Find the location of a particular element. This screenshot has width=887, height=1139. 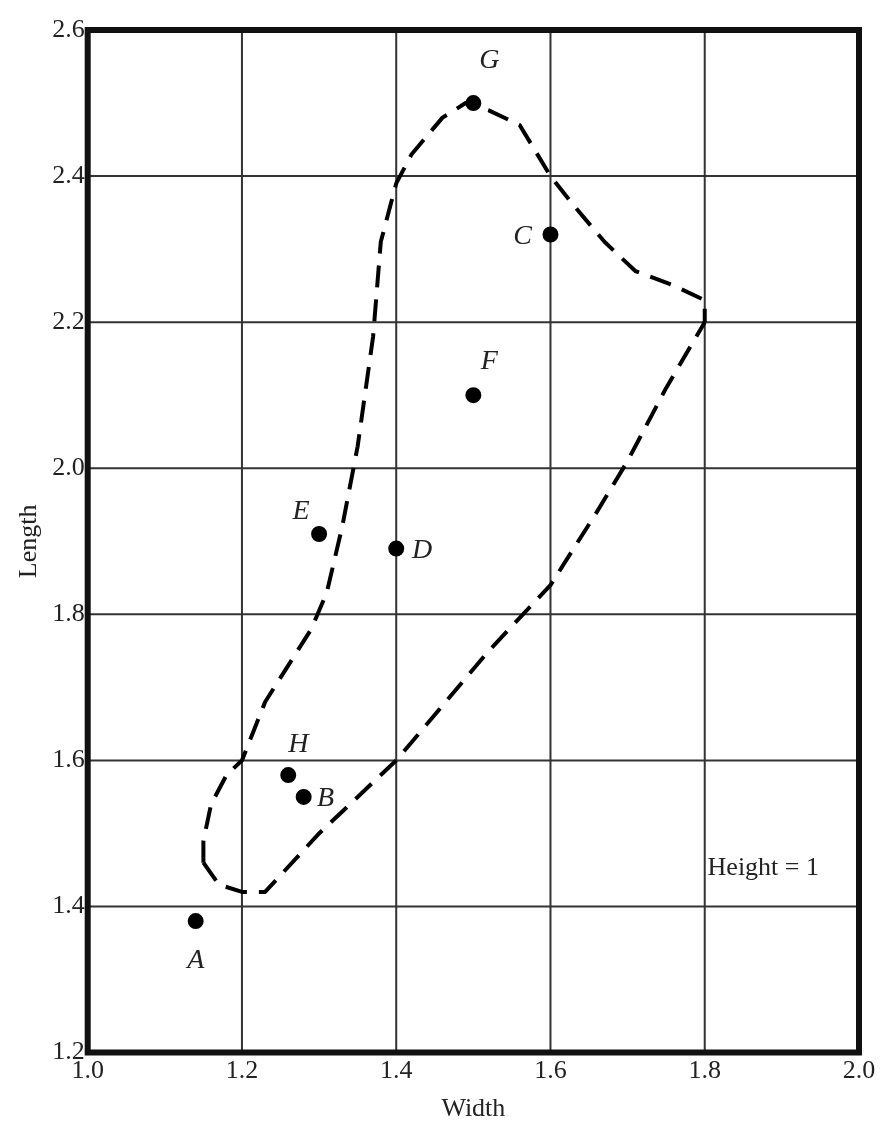

annotation: F is located at coordinates (489, 359).